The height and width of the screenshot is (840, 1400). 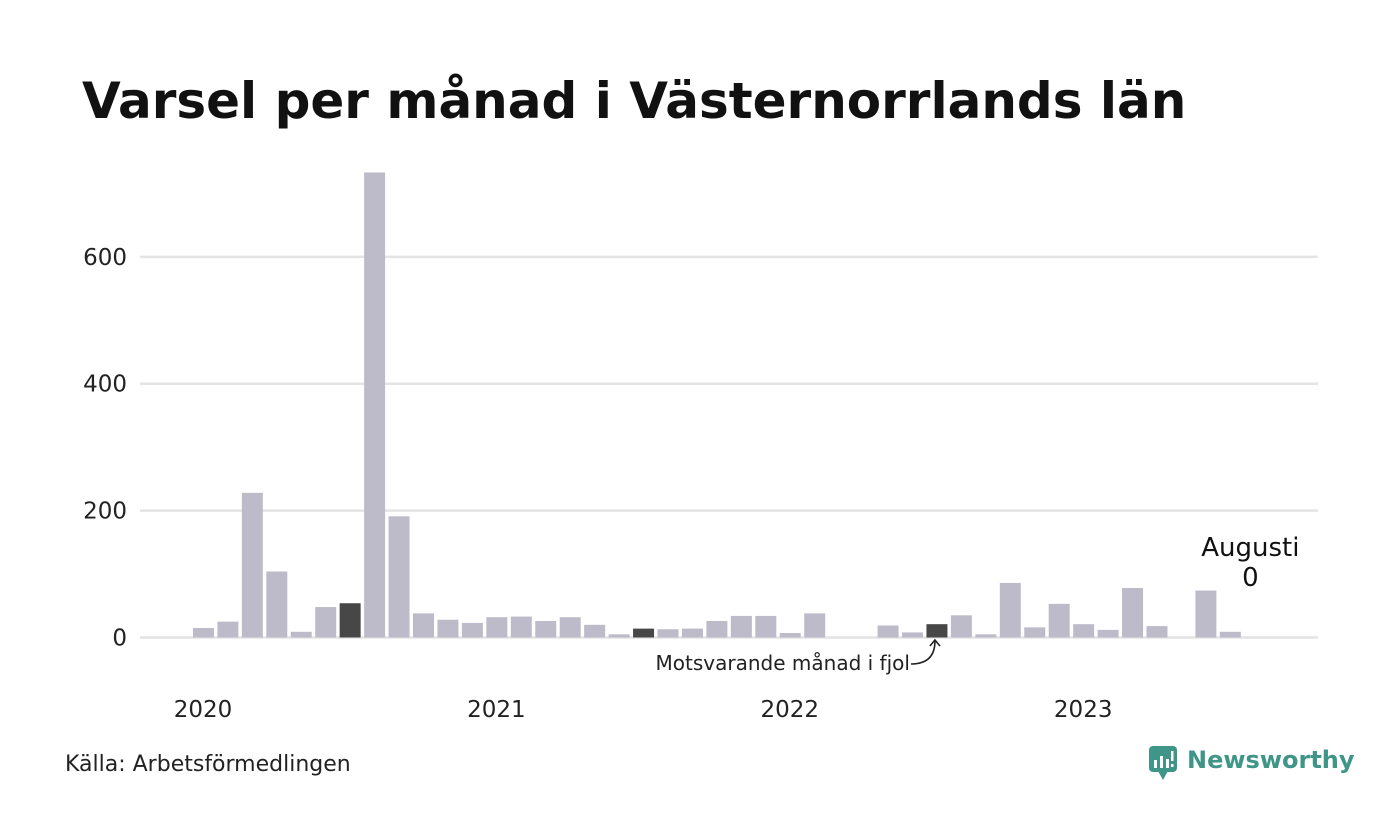 I want to click on annotation-arrowhead, so click(x=935, y=642).